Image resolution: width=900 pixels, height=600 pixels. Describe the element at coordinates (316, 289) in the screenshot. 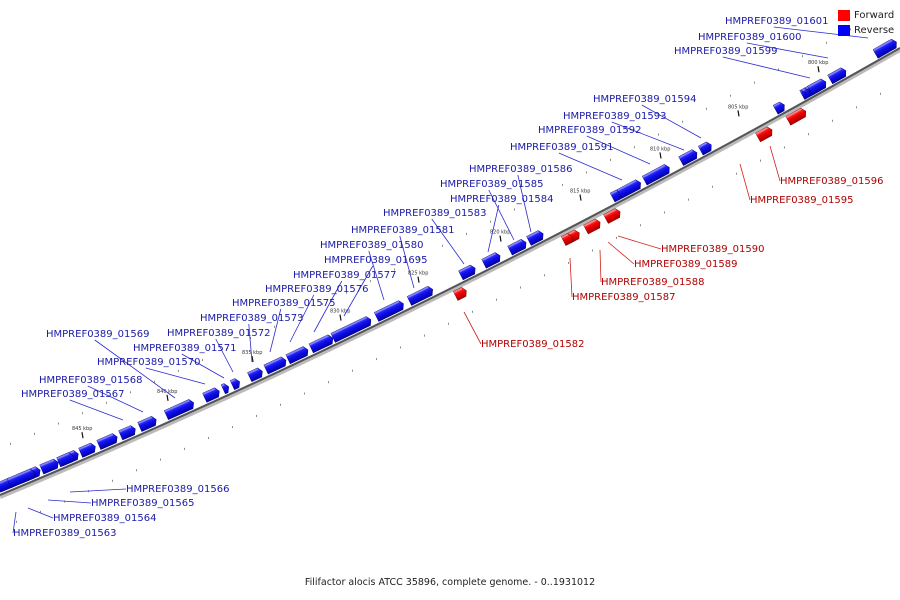

I see `gene-label: HMPREF0389_01576` at that location.